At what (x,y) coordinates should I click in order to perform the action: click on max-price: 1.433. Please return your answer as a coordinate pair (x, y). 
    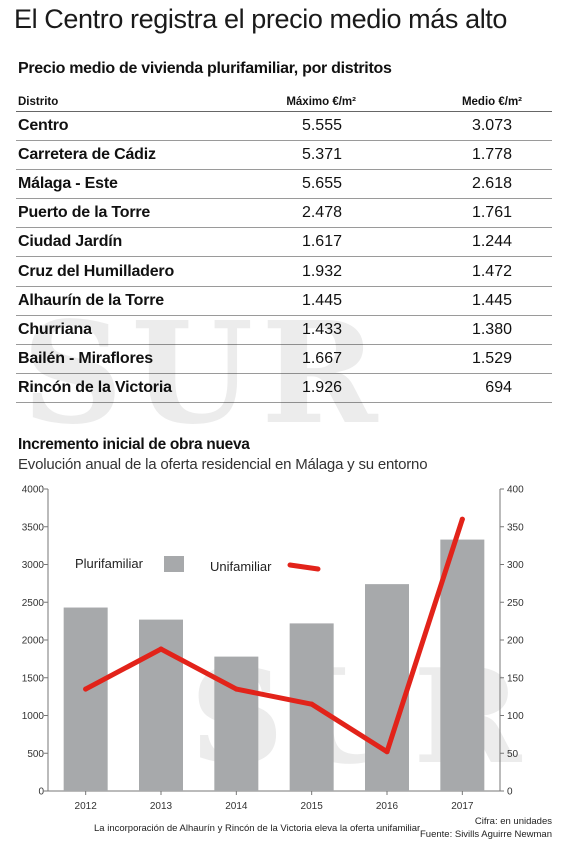
    Looking at the image, I should click on (305, 330).